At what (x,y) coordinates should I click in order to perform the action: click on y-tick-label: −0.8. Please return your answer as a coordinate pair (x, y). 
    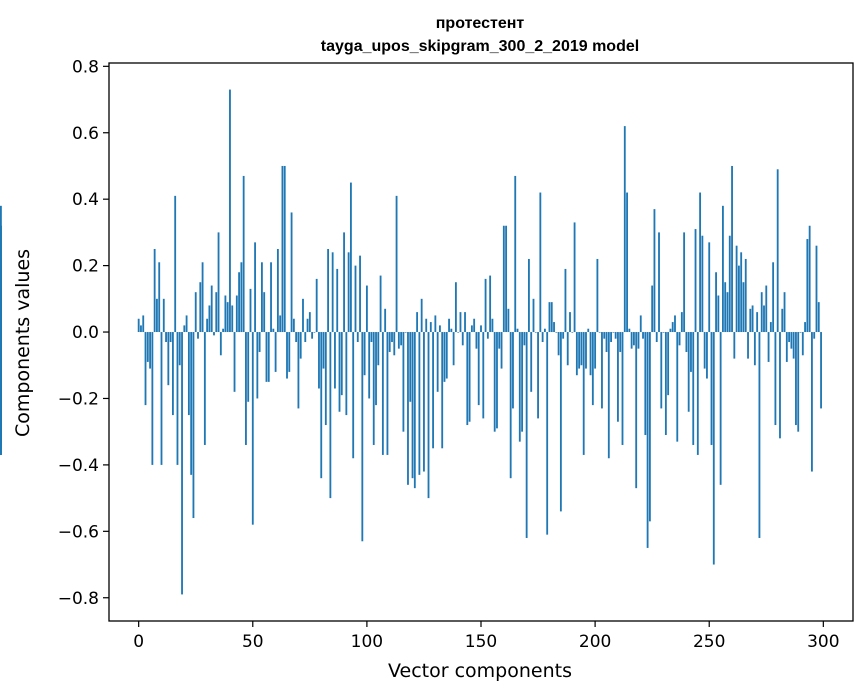
    Looking at the image, I should click on (78, 599).